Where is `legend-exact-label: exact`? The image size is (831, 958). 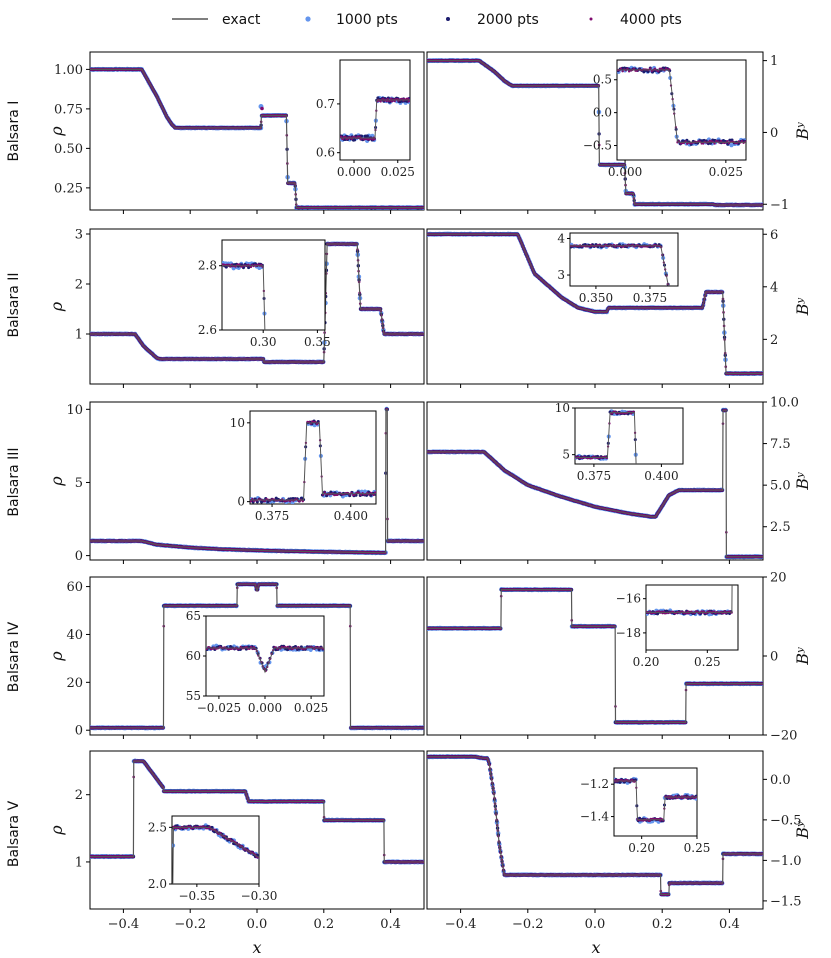
legend-exact-label: exact is located at coordinates (241, 20).